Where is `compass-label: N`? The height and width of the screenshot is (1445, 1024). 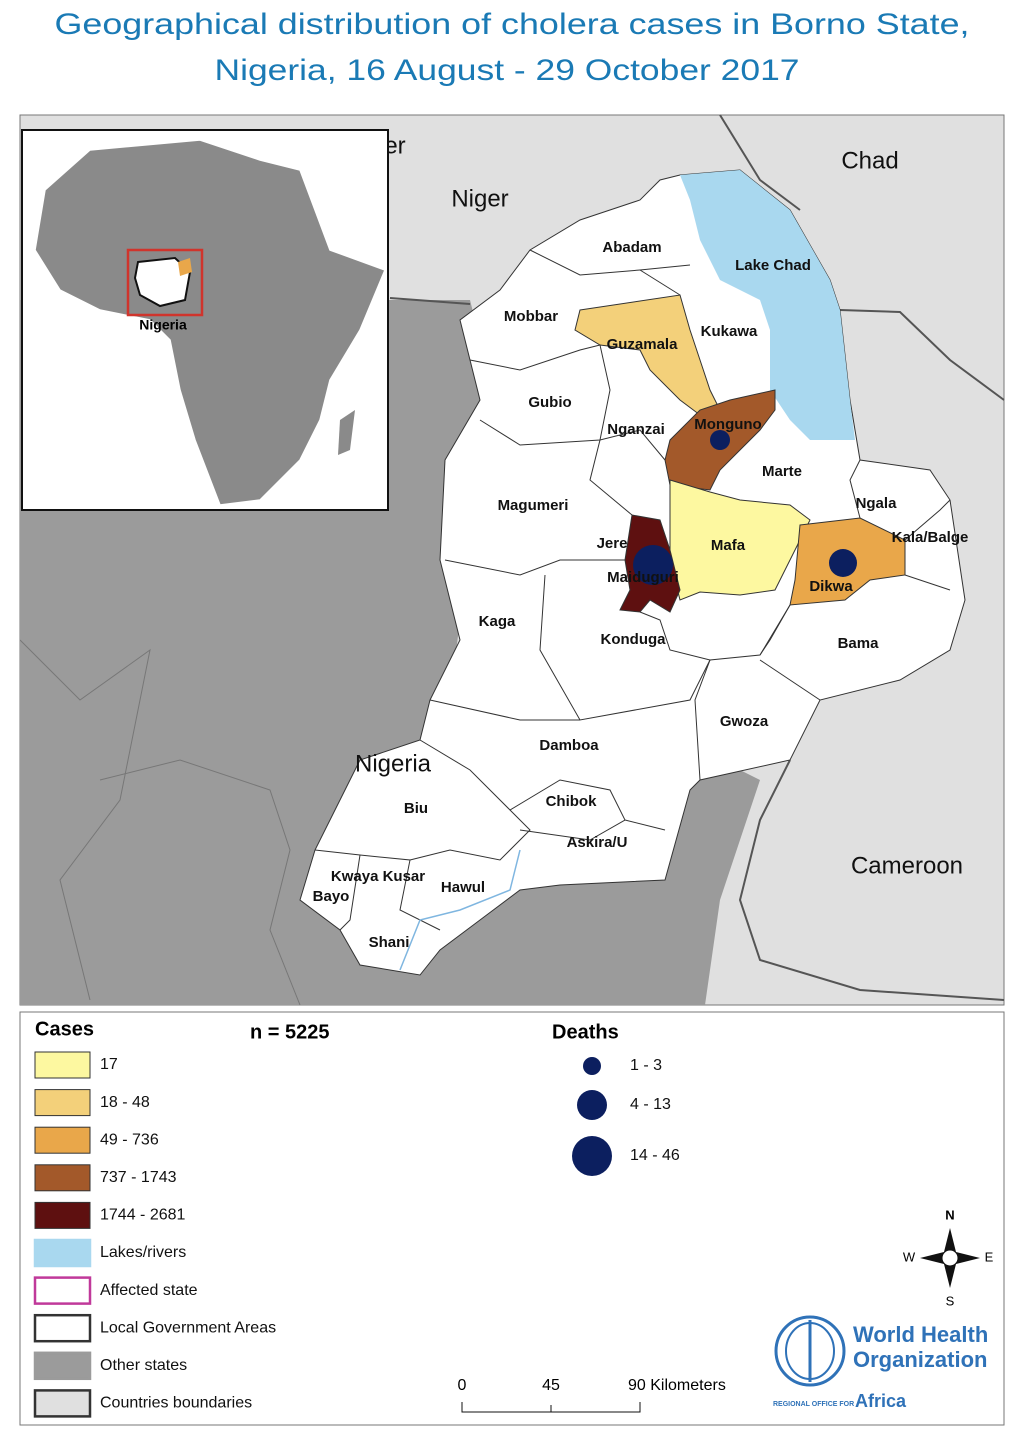
compass-label: N is located at coordinates (949, 1214).